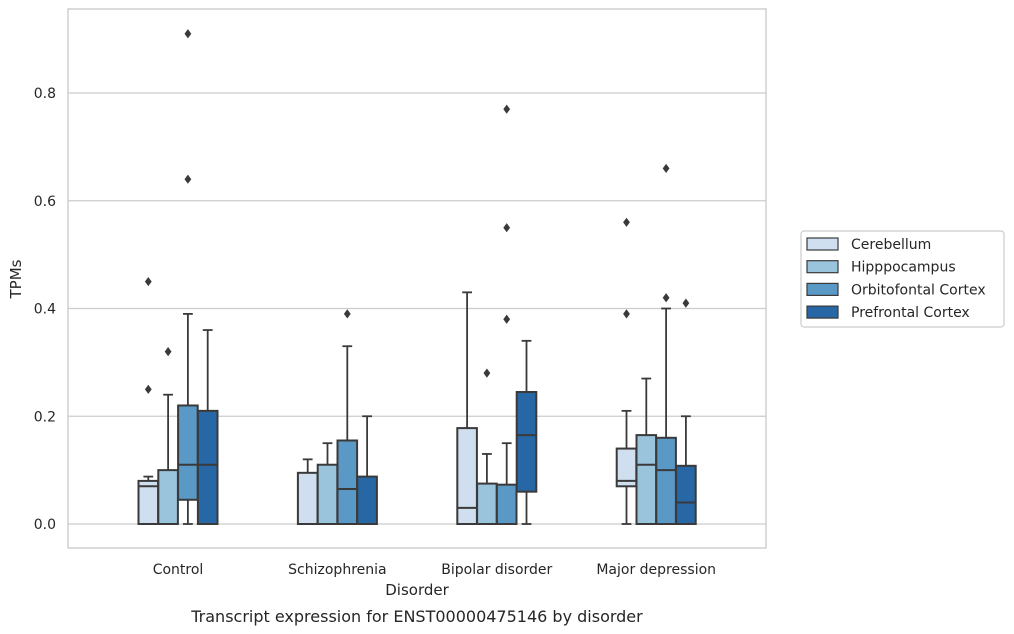 This screenshot has width=1014, height=634. Describe the element at coordinates (45, 202) in the screenshot. I see `y-tick-label: 0.6` at that location.